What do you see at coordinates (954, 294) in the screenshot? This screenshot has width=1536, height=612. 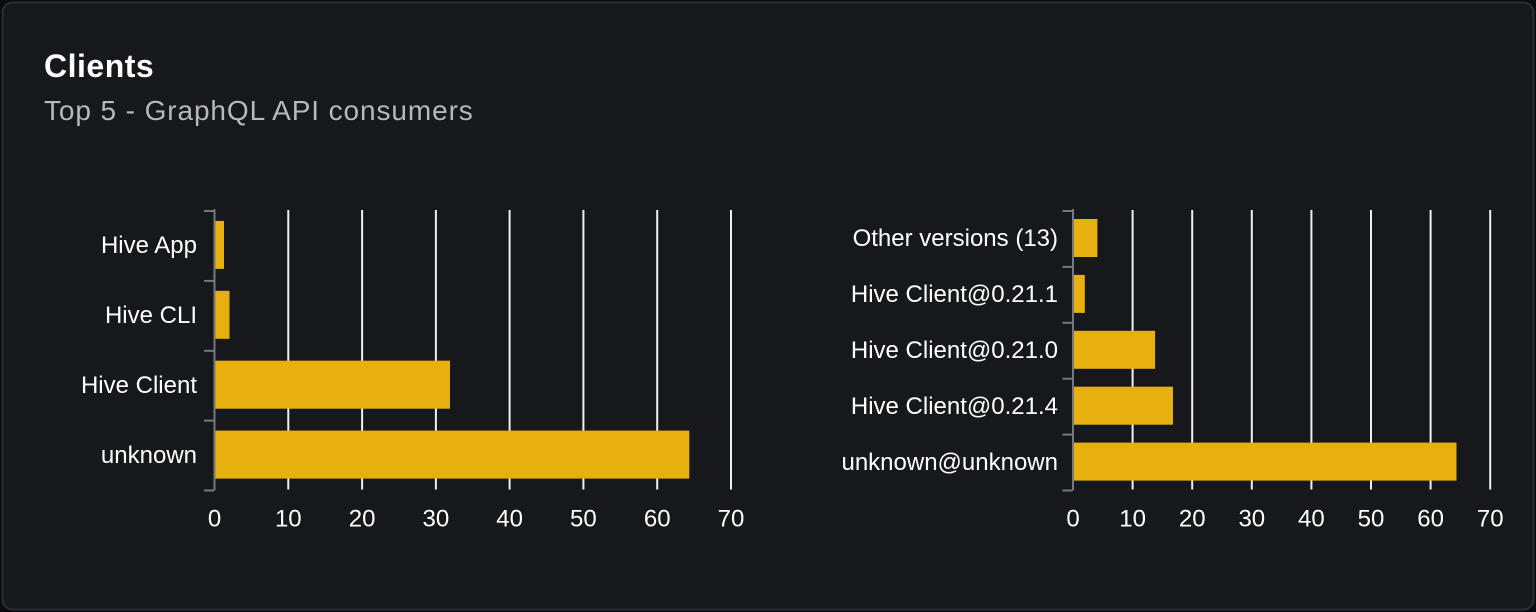 I see `svg-text: Hive Client@0.21.1` at bounding box center [954, 294].